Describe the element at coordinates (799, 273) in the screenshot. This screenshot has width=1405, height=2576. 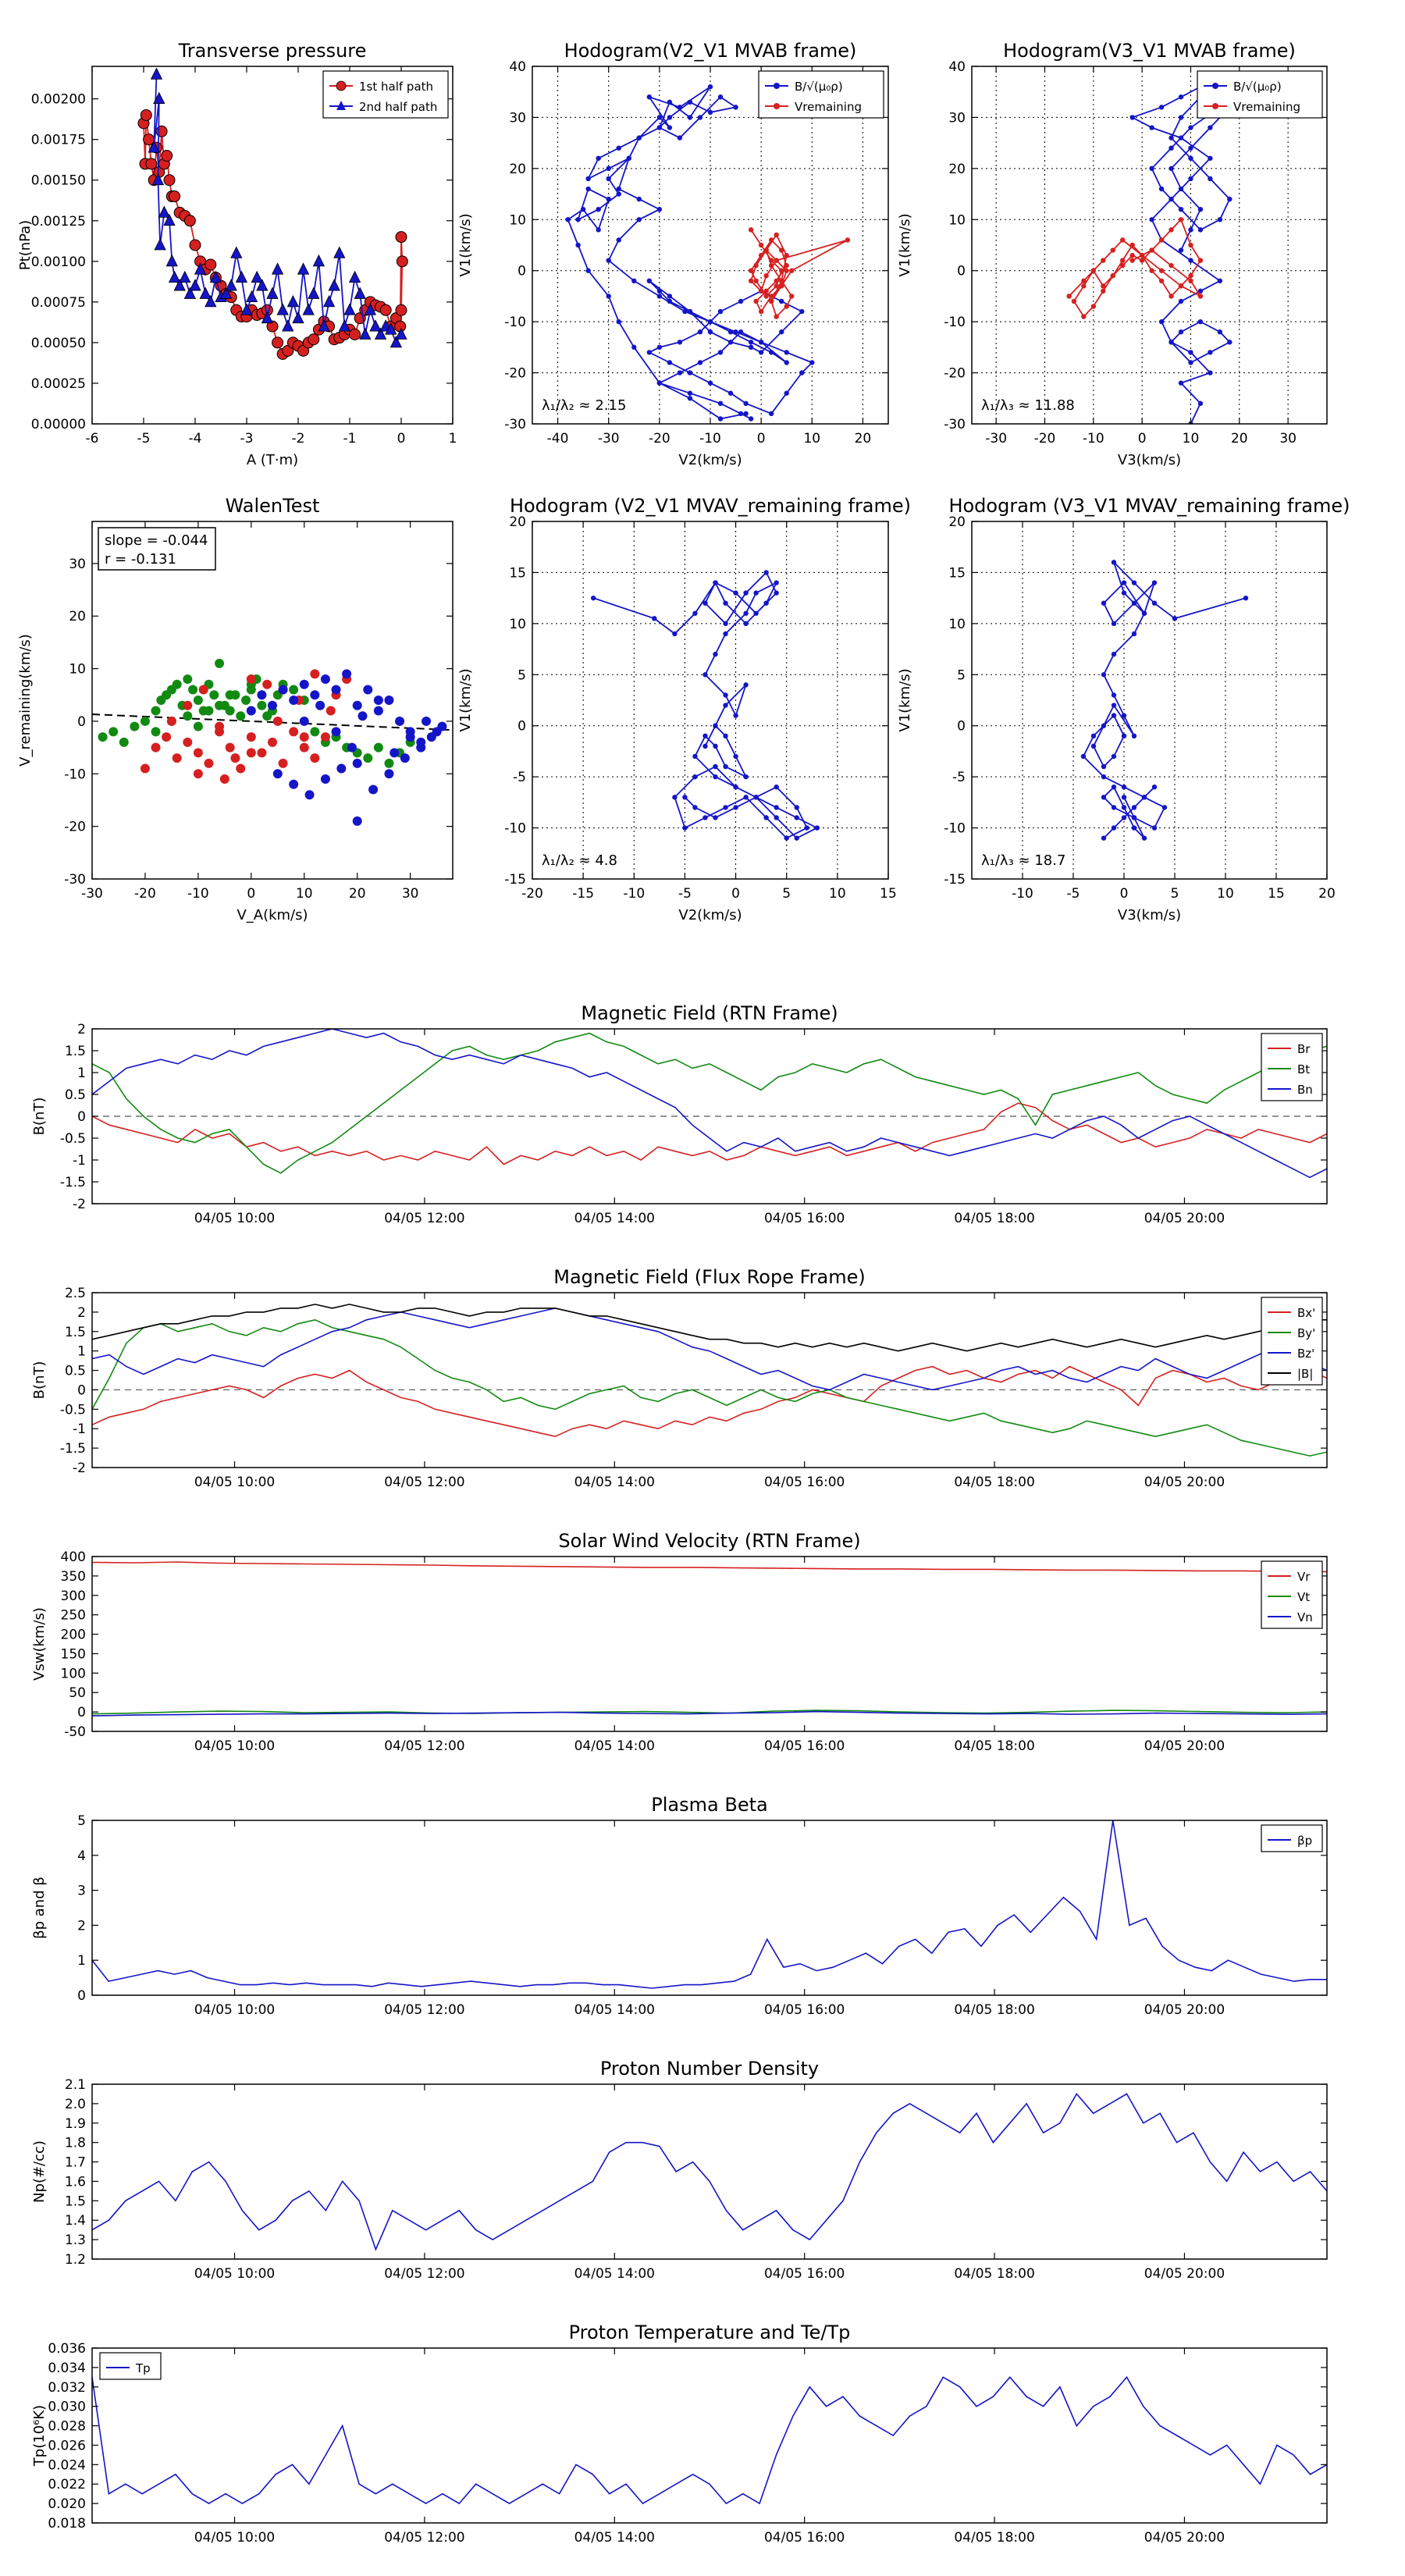
I see `series-vremaining-line` at that location.